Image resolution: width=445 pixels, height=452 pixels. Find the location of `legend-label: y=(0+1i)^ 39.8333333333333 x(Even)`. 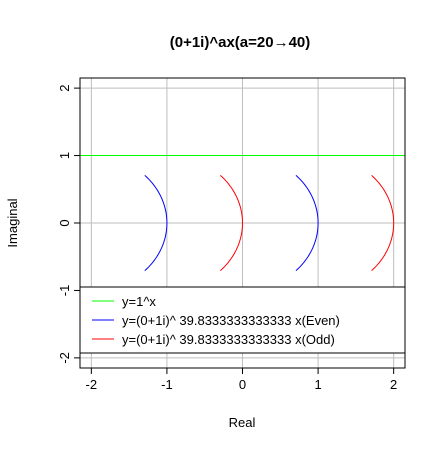

legend-label: y=(0+1i)^ 39.8333333333333 x(Even) is located at coordinates (231, 320).